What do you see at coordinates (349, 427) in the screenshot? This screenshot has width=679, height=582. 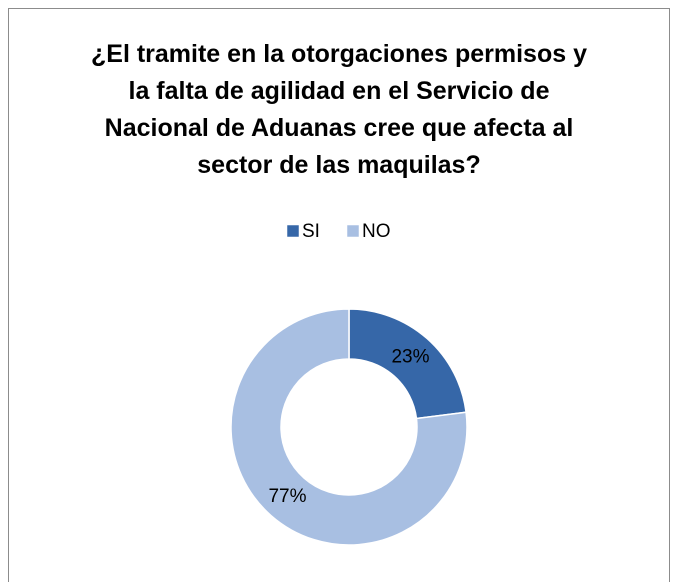 I see `donut-slice` at bounding box center [349, 427].